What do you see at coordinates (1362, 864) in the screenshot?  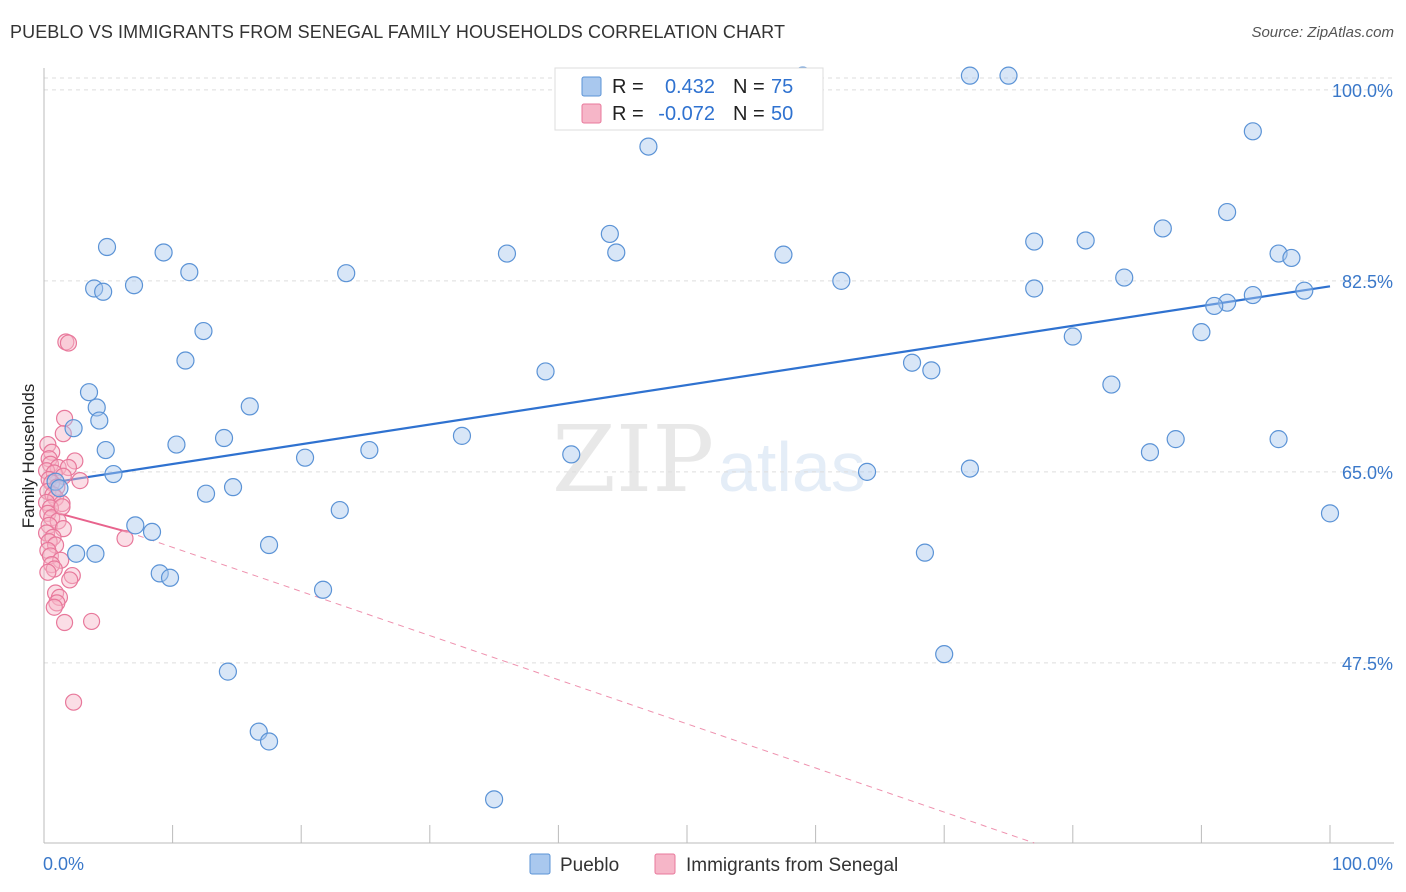 I see `x-tick-label-max: 100.0%` at bounding box center [1362, 864].